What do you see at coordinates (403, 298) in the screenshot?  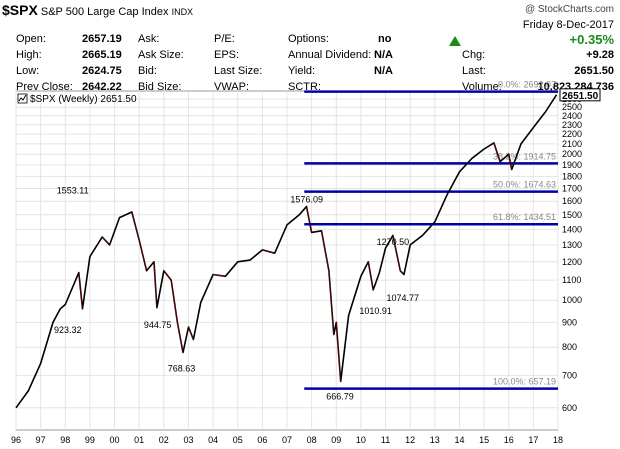 I see `annotation-label: 1074.77` at bounding box center [403, 298].